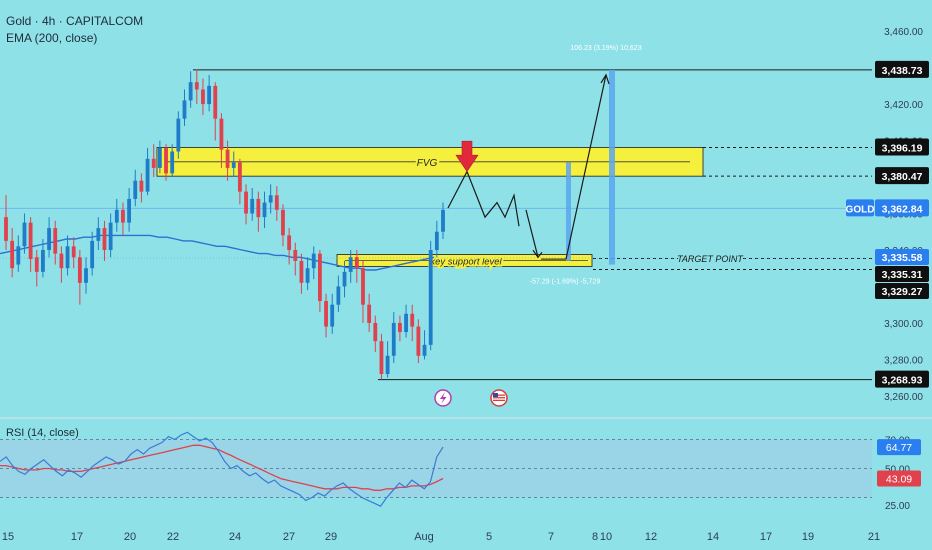 This screenshot has height=550, width=932. Describe the element at coordinates (903, 105) in the screenshot. I see `price-tick-label: 3,420.00` at that location.